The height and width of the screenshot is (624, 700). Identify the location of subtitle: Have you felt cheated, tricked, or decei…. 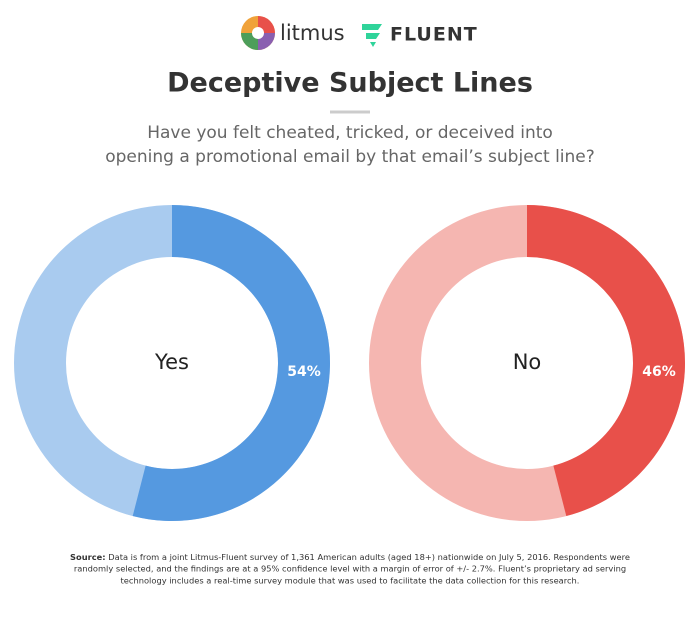
(350, 133).